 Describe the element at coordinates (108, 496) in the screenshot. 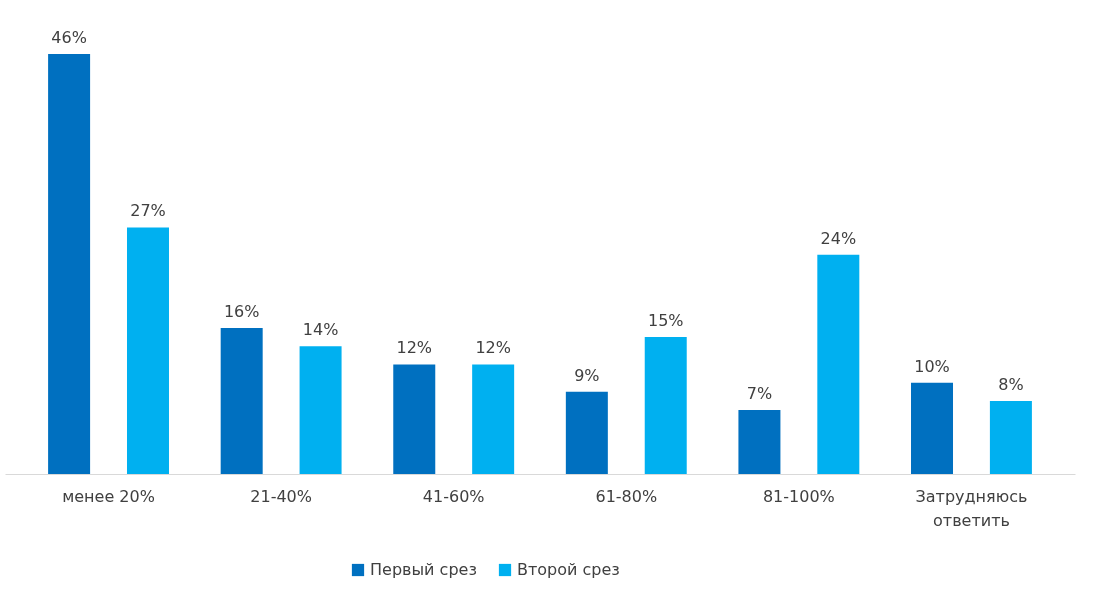

I see `x-tick-label: менее 20%` at that location.